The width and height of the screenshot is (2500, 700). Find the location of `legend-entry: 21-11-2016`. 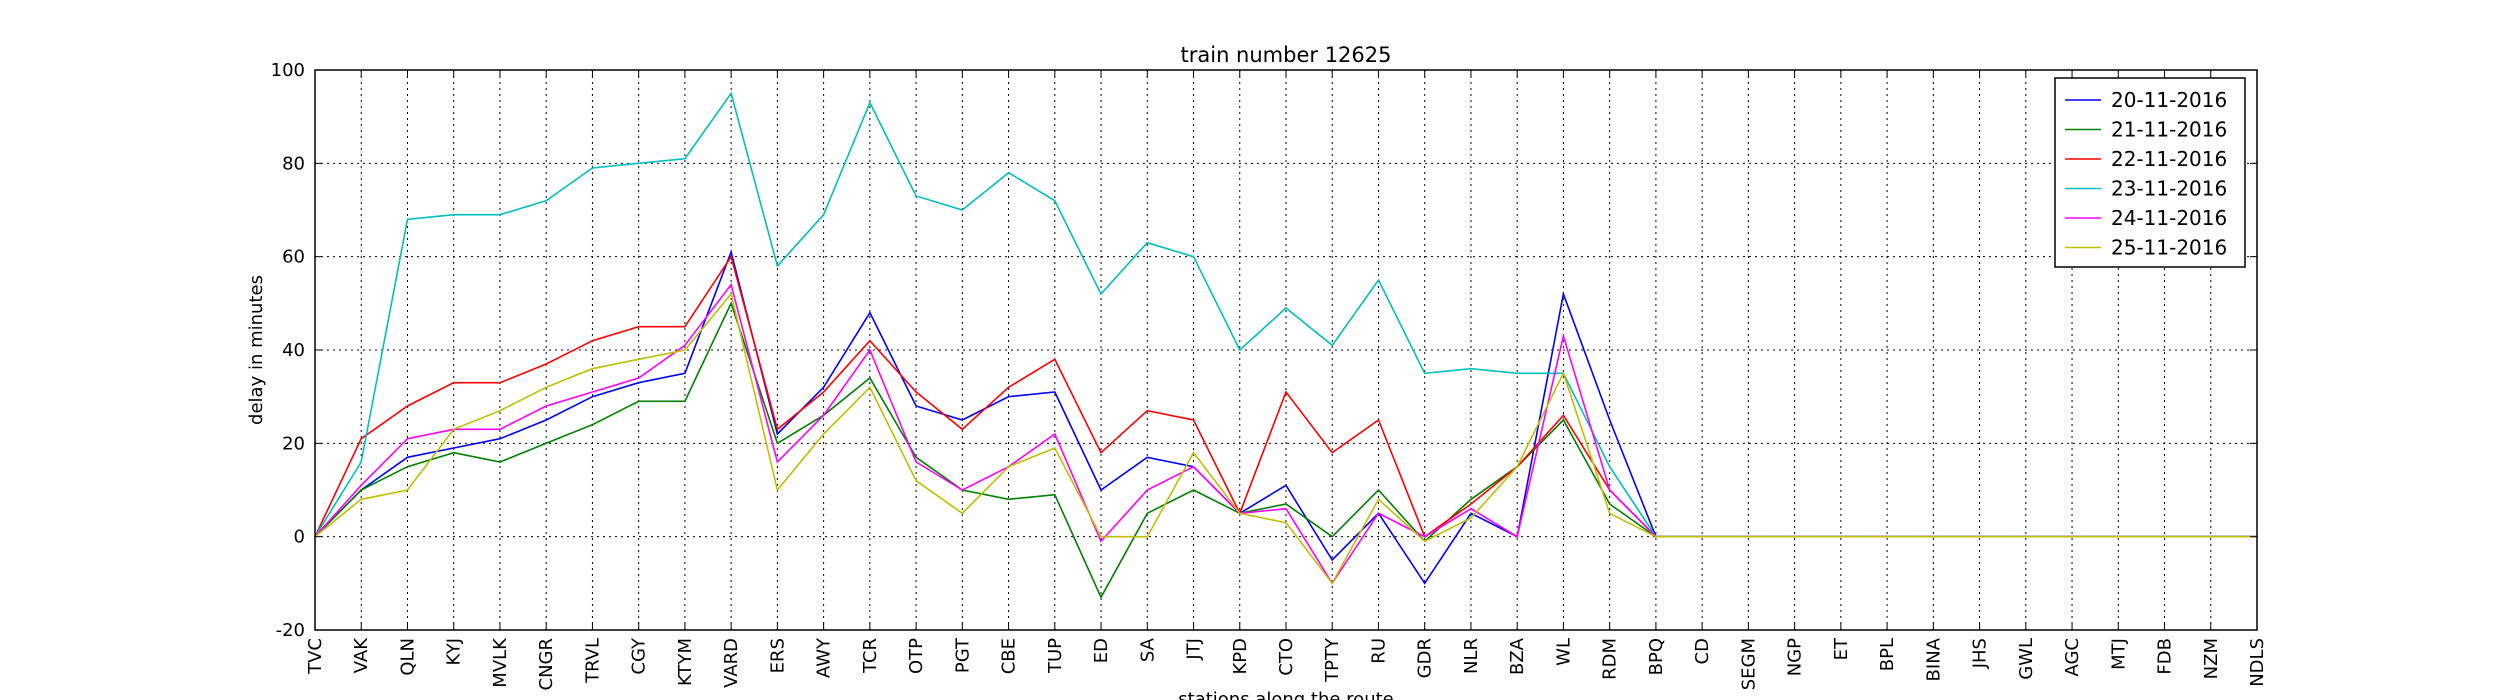

legend-entry: 21-11-2016 is located at coordinates (2169, 130).